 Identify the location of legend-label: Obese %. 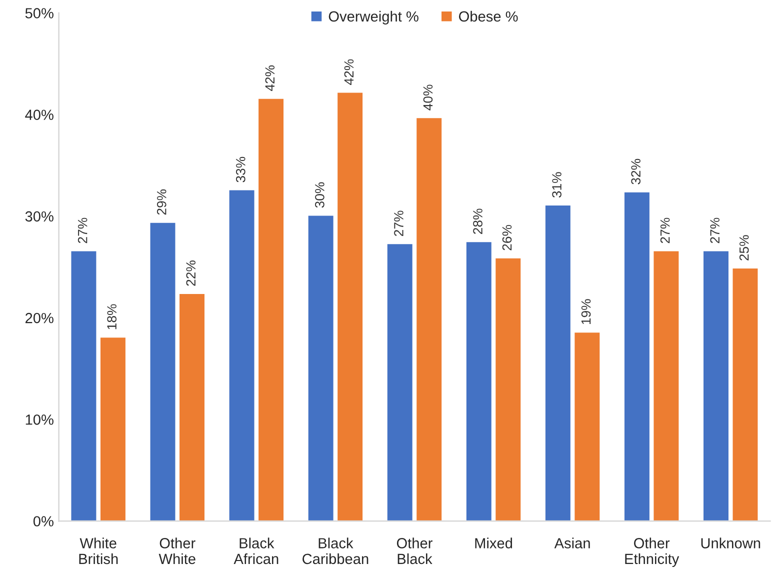
(488, 16).